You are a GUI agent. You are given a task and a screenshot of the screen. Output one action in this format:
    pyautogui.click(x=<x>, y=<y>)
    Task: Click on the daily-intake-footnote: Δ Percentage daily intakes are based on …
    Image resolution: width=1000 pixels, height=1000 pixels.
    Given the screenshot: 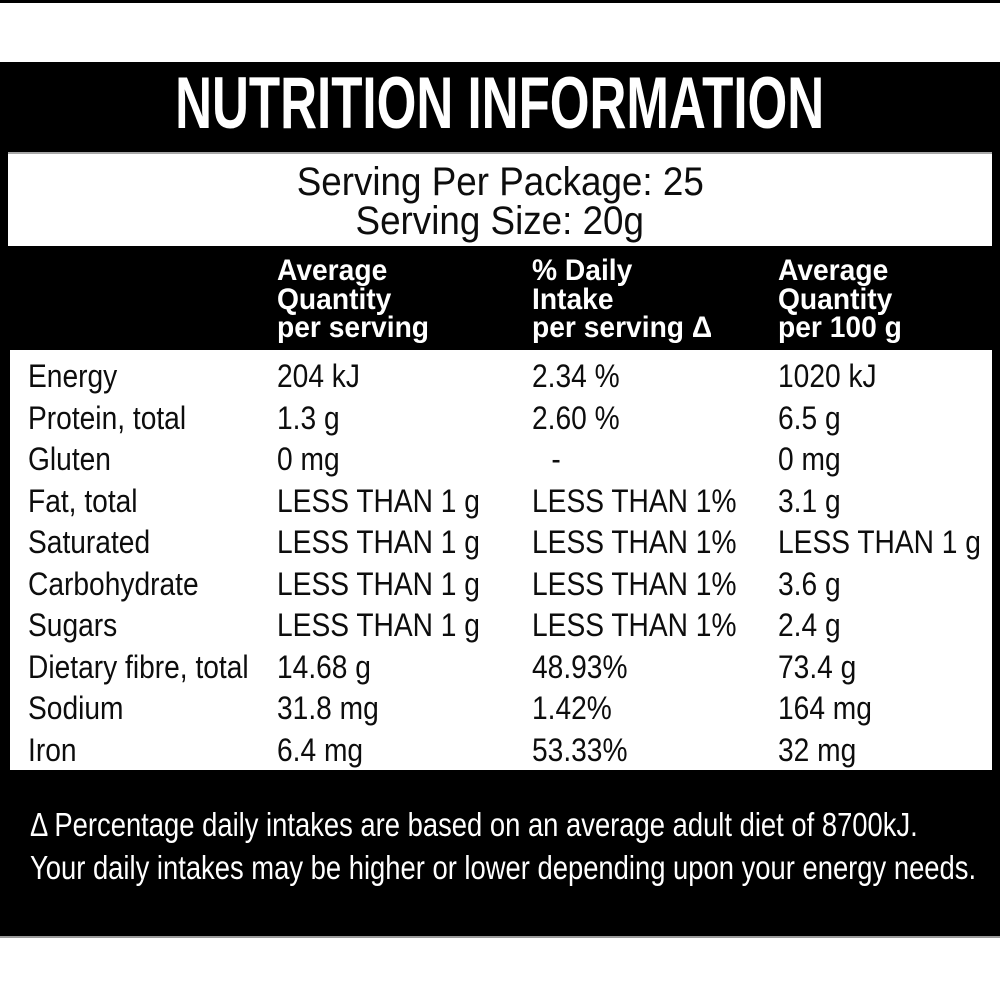 What is the action you would take?
    pyautogui.click(x=515, y=846)
    